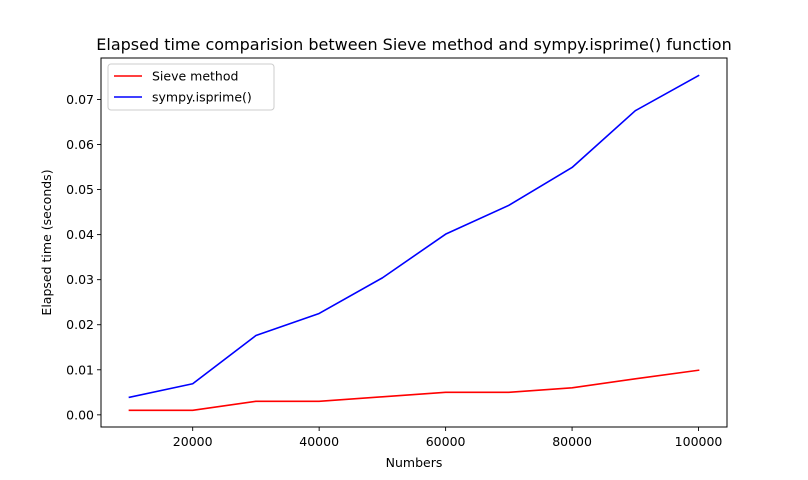  I want to click on legend: Sieve method sympy.isprime(), so click(191, 87).